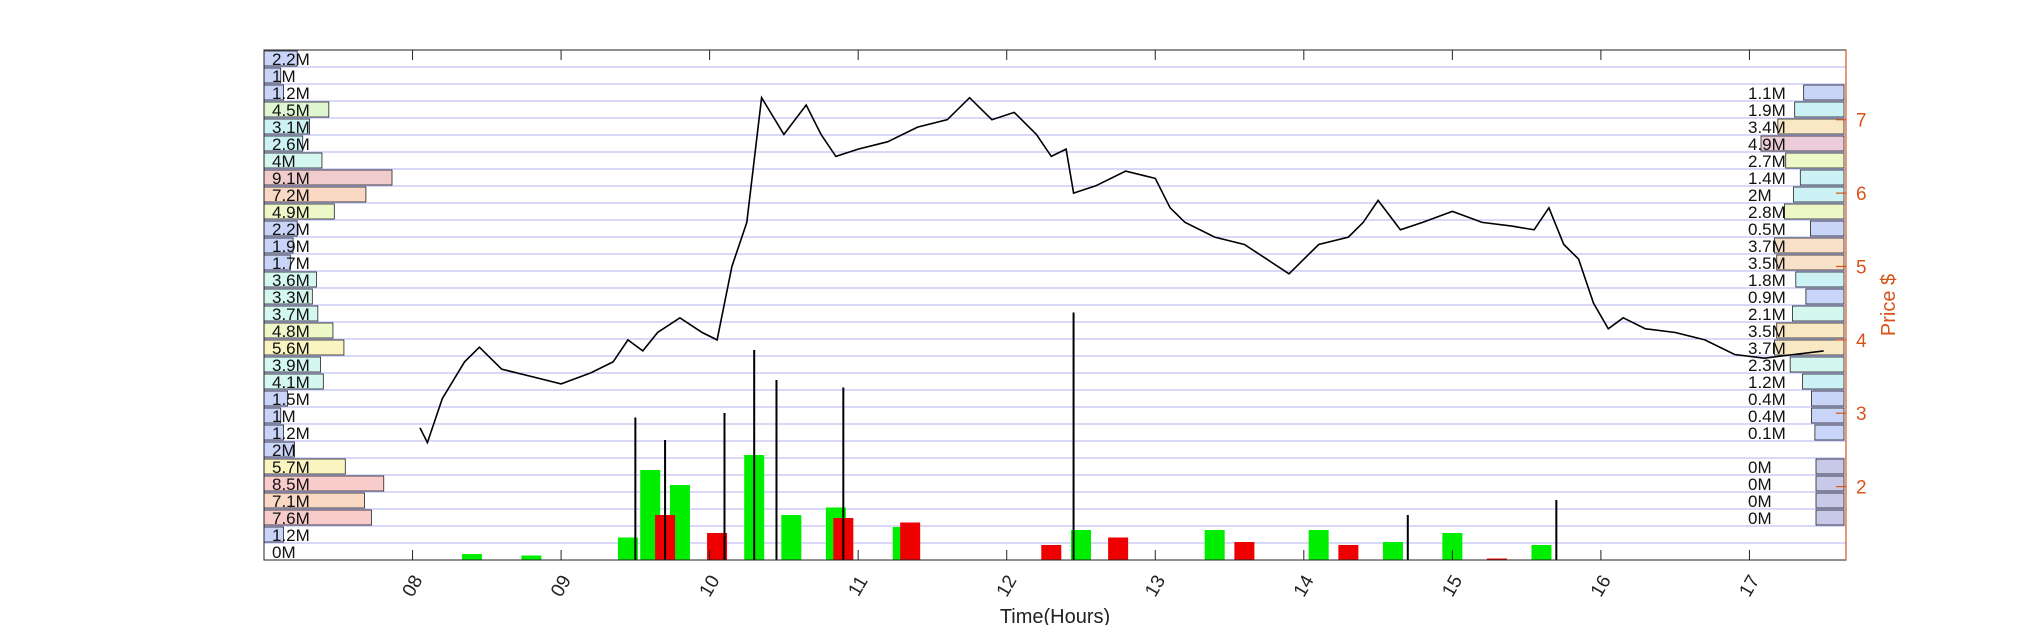  What do you see at coordinates (291, 212) in the screenshot?
I see `left-profile-label: 4.9M` at bounding box center [291, 212].